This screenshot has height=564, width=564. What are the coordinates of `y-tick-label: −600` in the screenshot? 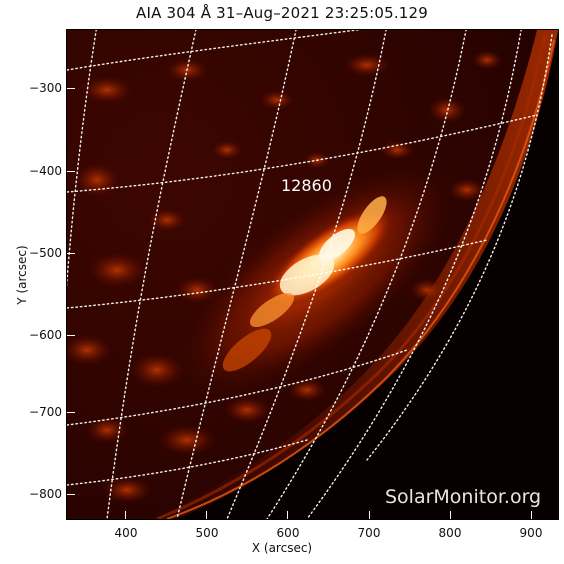 It's located at (45, 335).